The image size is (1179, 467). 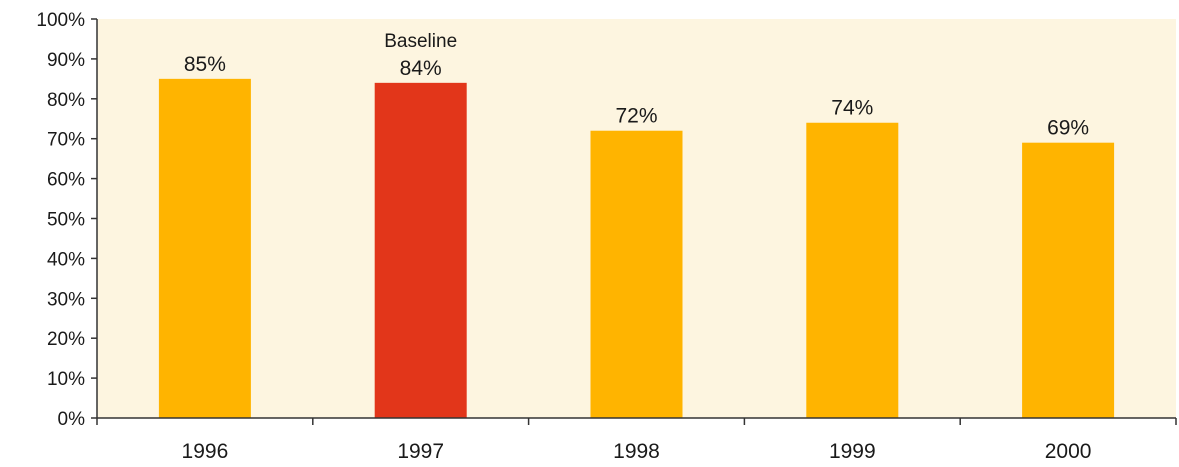 I want to click on y-axis-ticks: 0% 10% 20% 30% 40% 50% 60% 70% 80% 90% 100%, so click(x=66, y=220).